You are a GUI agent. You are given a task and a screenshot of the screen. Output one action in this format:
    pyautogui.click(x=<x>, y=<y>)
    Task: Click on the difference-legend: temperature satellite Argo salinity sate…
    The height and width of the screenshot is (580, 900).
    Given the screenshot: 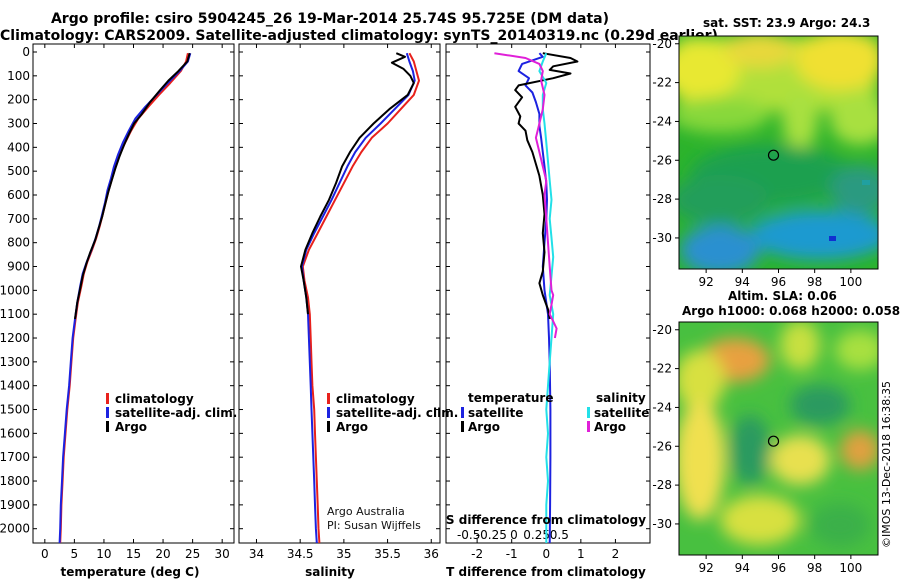 What is the action you would take?
    pyautogui.click(x=555, y=412)
    